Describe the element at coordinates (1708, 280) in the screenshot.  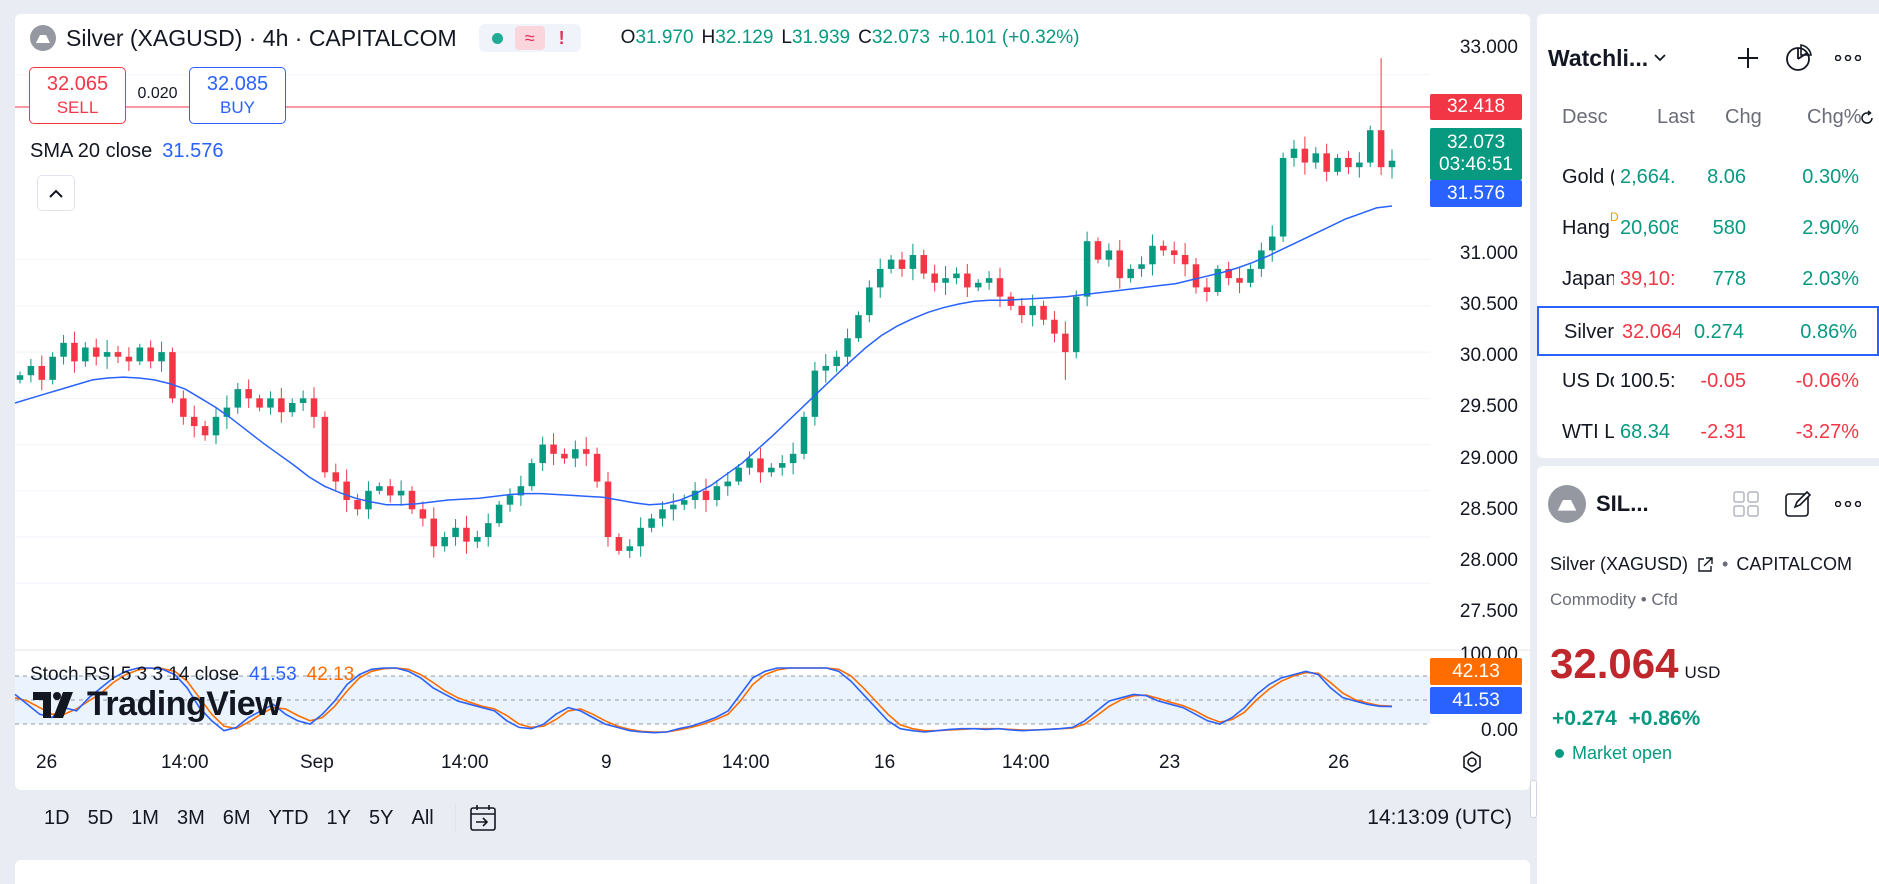
I see `watchlist-row: Japan 39,10: 778 2.03%` at that location.